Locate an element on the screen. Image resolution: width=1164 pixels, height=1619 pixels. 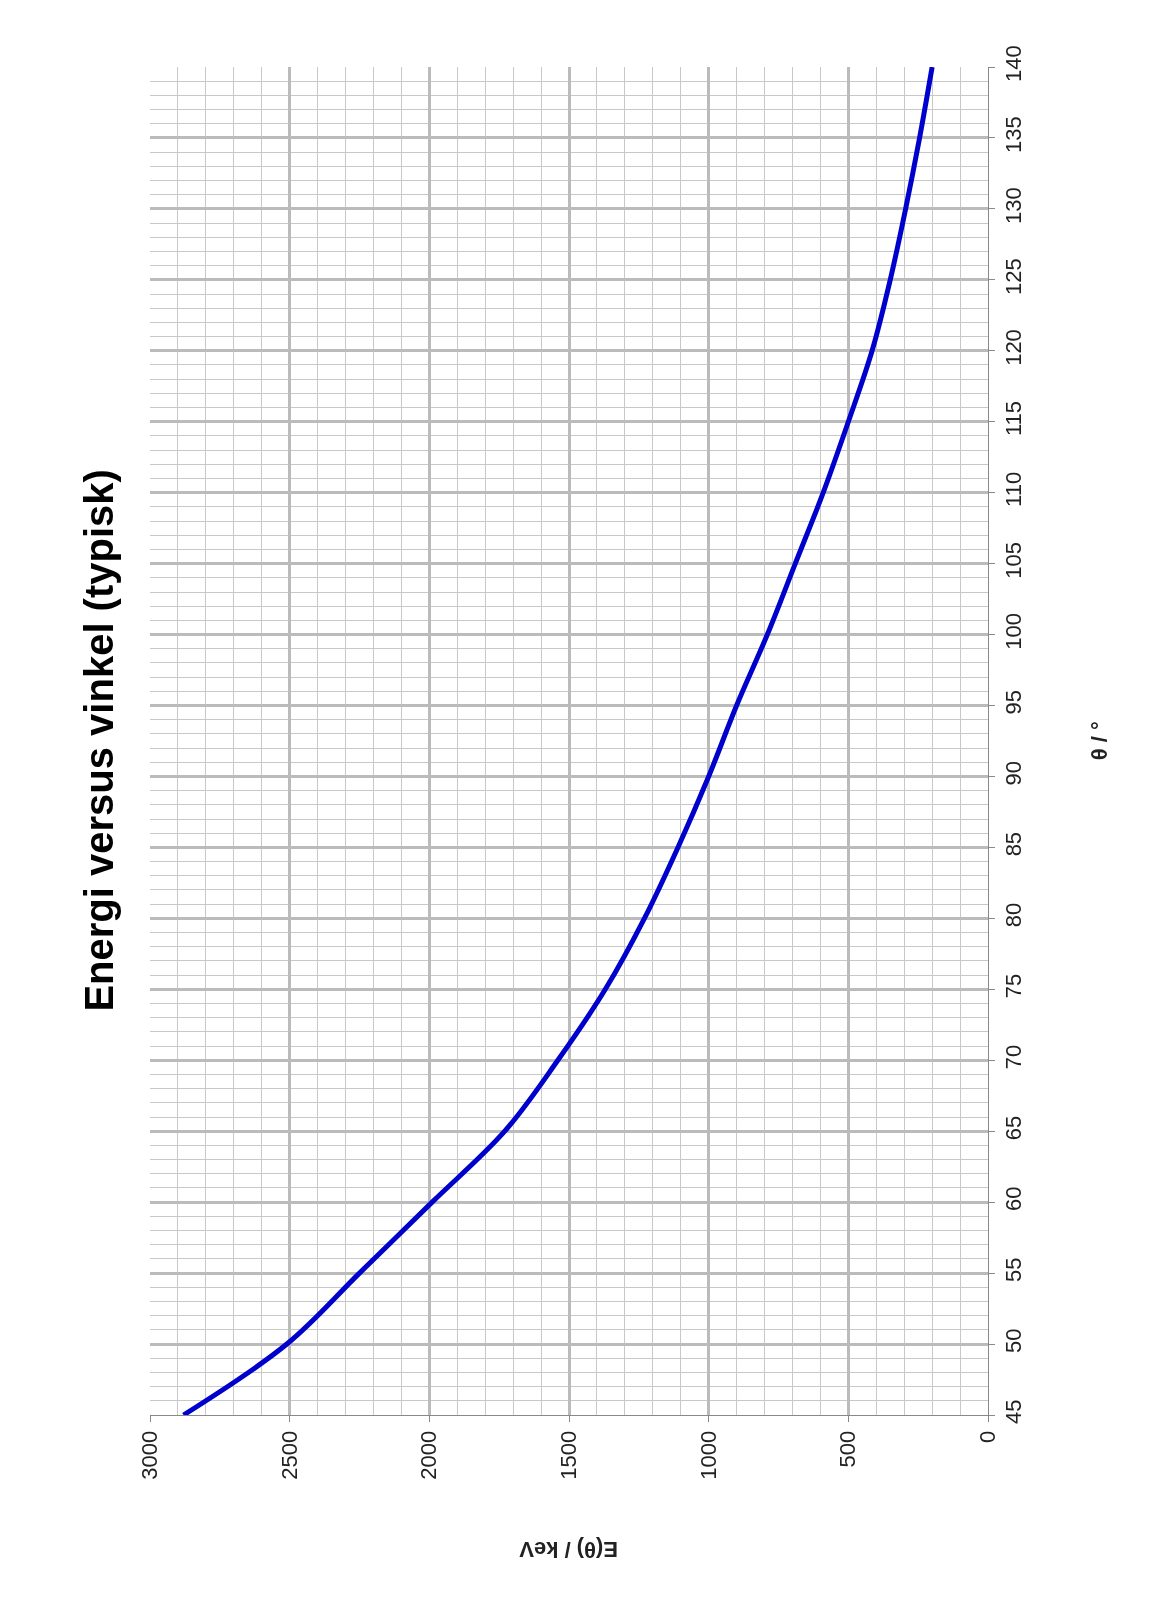
y-tick-label: 120 is located at coordinates (1014, 347).